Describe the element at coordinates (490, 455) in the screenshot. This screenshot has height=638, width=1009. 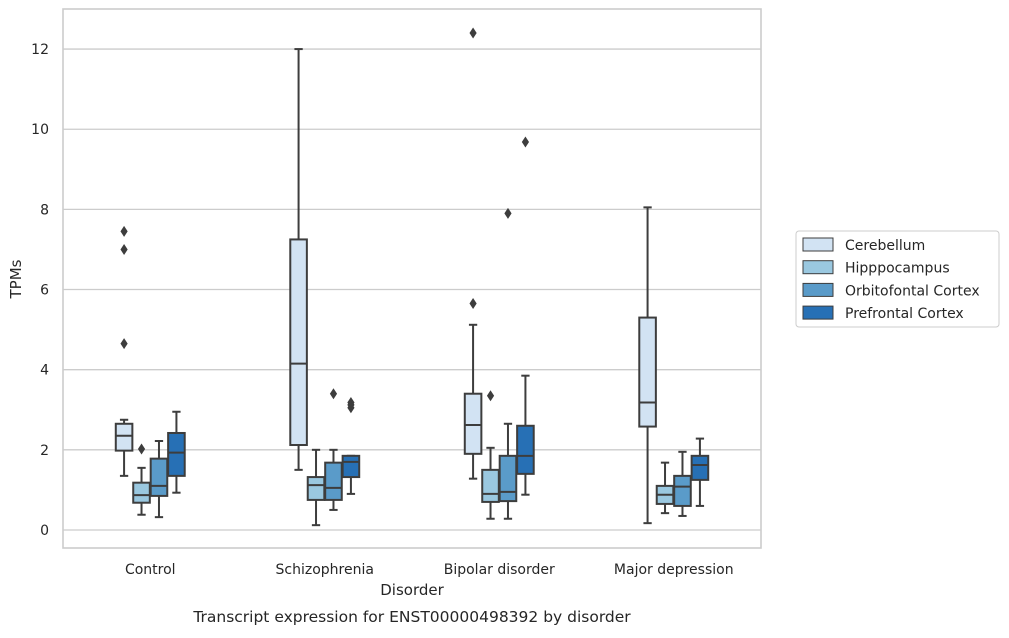
I see `box-hipppocampus-bipolar-disorder` at that location.